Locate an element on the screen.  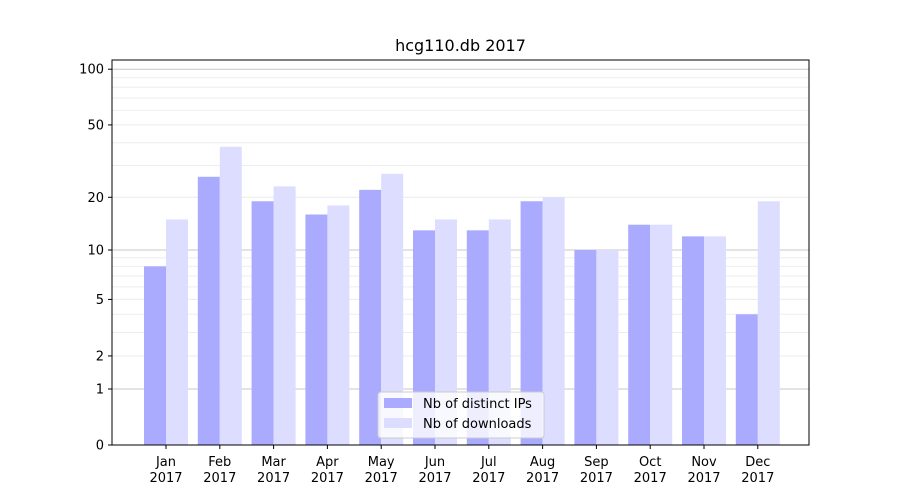
x-tick-label-month: Oct is located at coordinates (650, 462).